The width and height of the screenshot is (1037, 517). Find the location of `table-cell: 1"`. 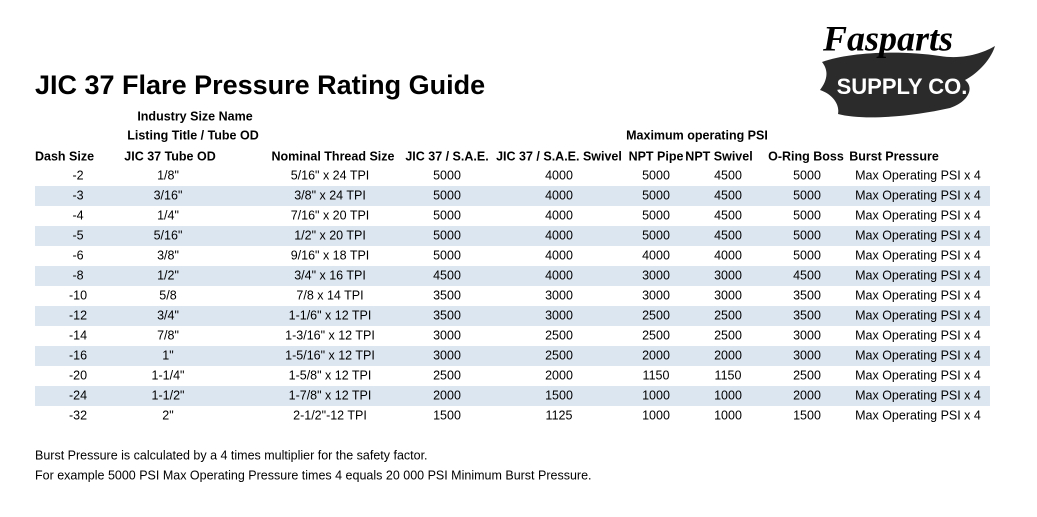

table-cell: 1" is located at coordinates (167, 355).